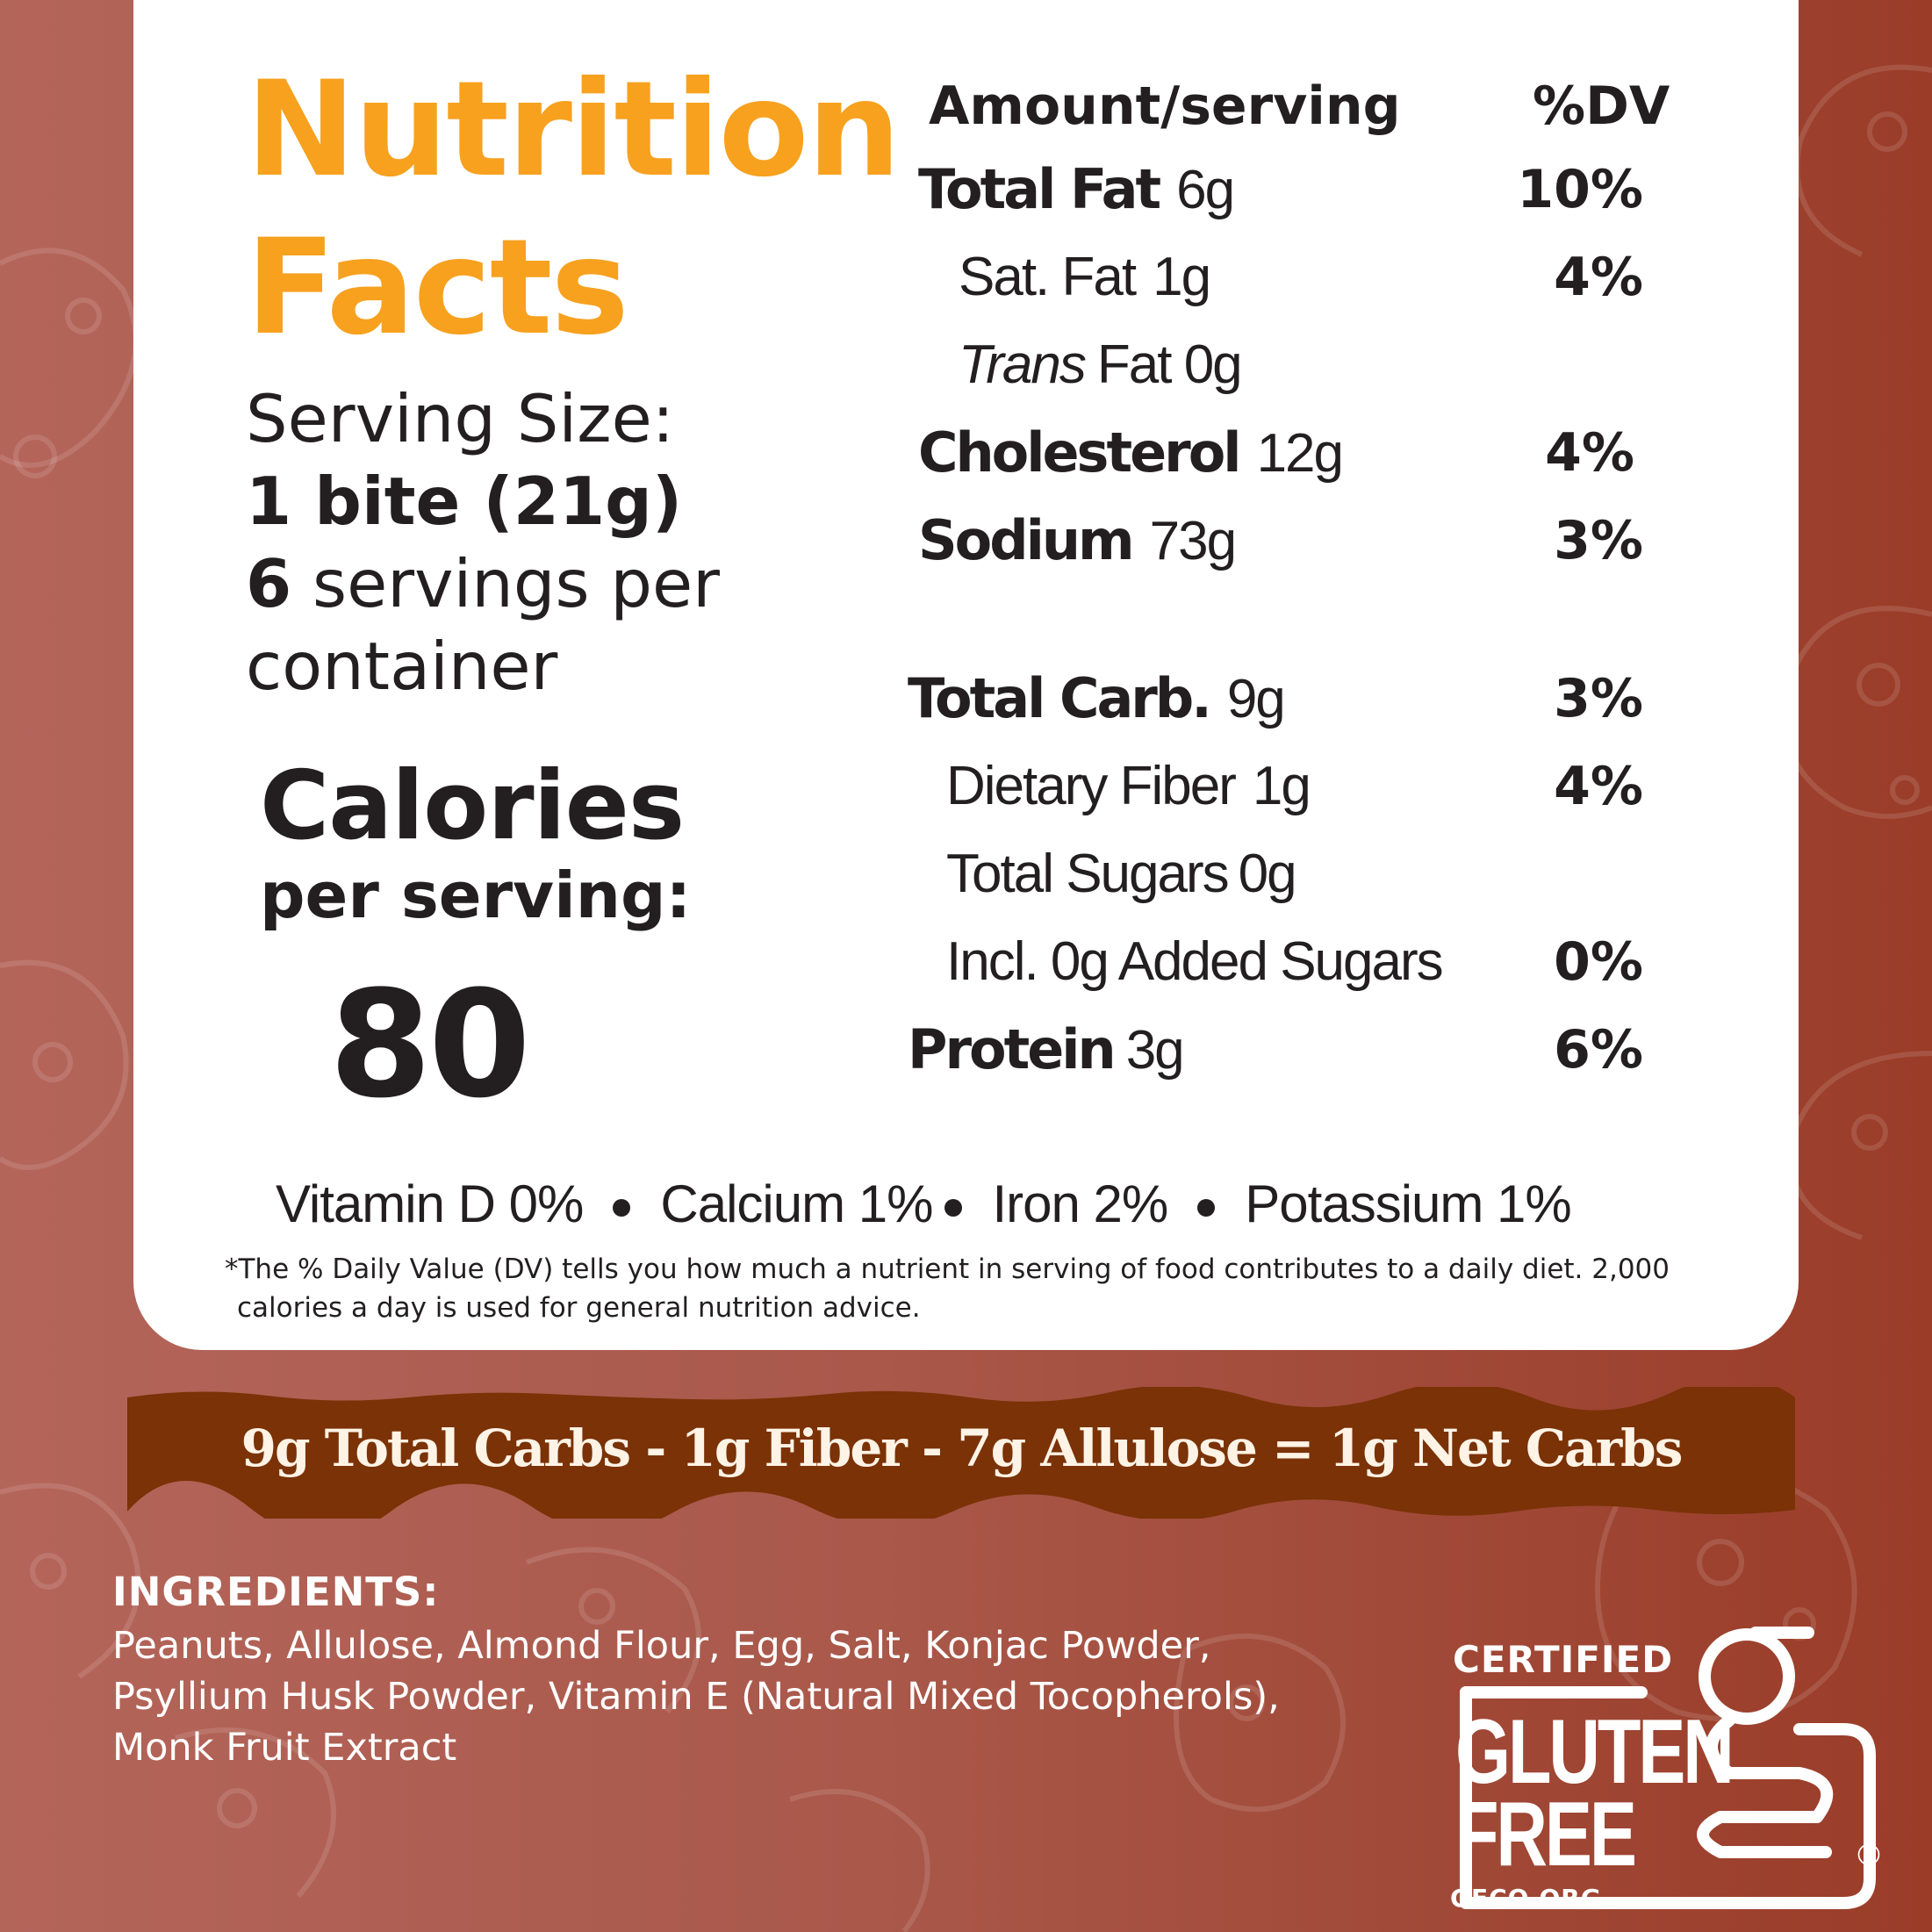 The image size is (1932, 1932). I want to click on nutrient-row-trans-fat: Trans Fat 0g, so click(1101, 364).